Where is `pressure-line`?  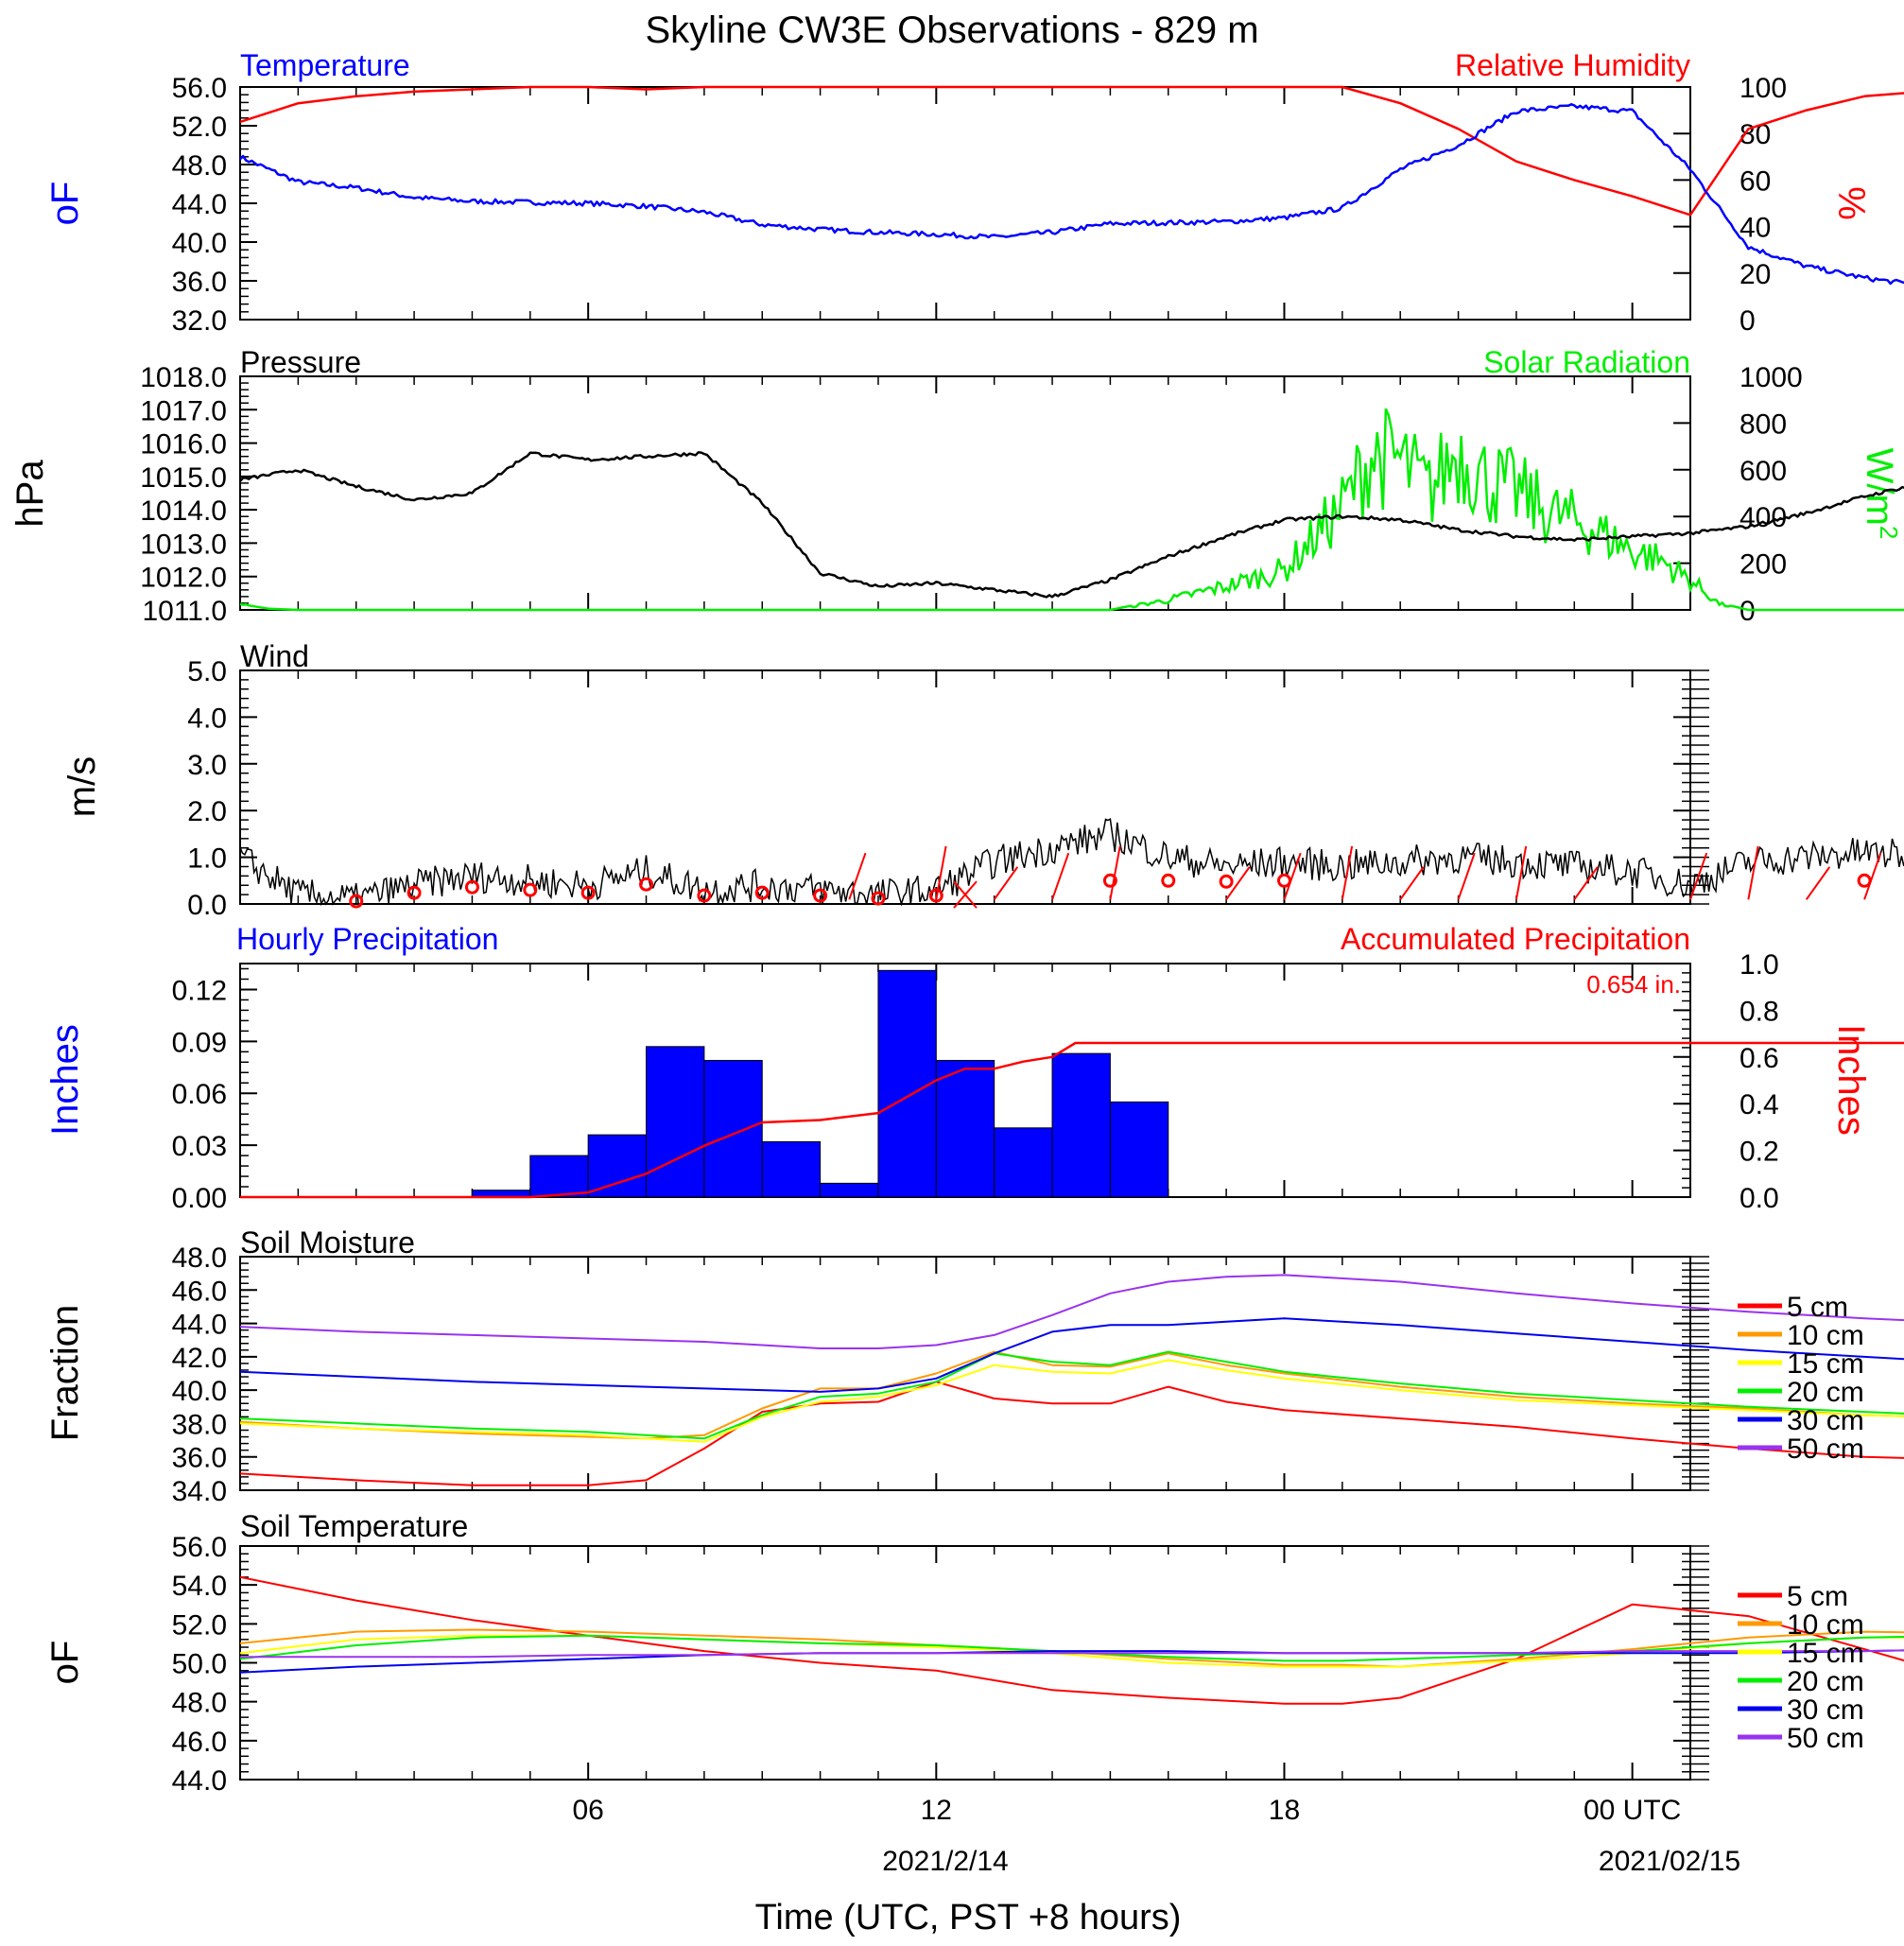
pressure-line is located at coordinates (1072, 525).